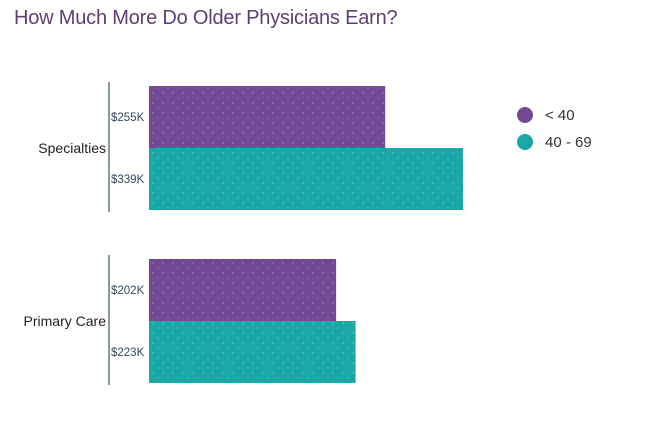 This screenshot has height=442, width=650. What do you see at coordinates (128, 118) in the screenshot?
I see `bar-value-label: $255K` at bounding box center [128, 118].